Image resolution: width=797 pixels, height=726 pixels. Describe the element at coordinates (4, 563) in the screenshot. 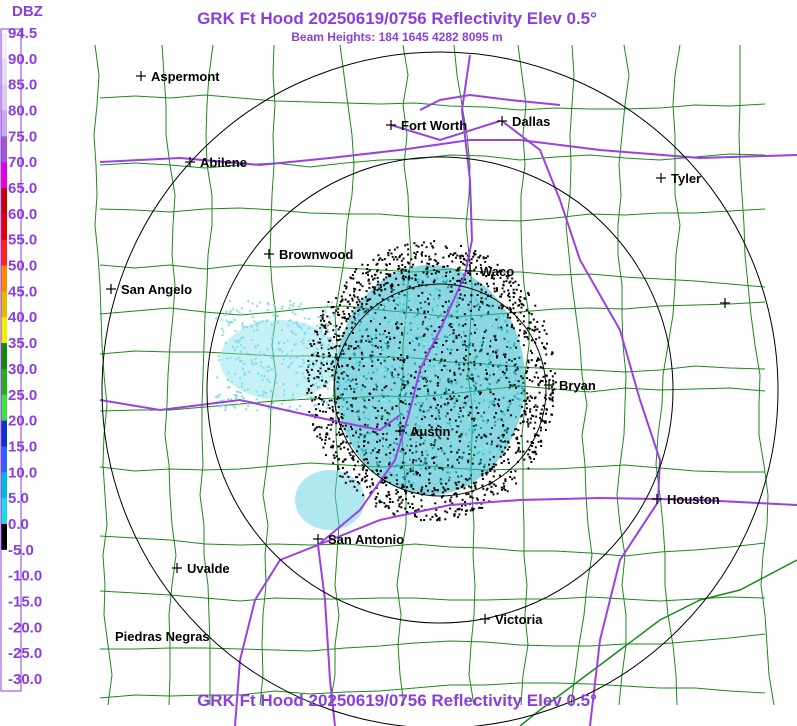

I see `legend-swatch` at that location.